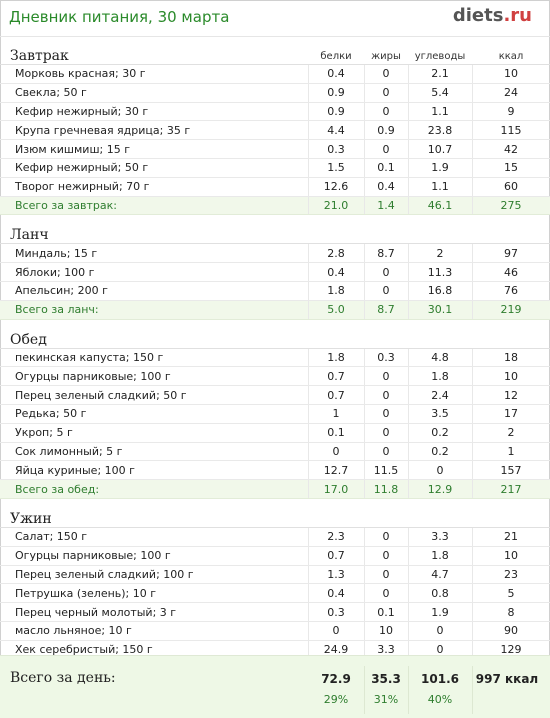 Image resolution: width=550 pixels, height=718 pixels. Describe the element at coordinates (511, 56) in the screenshot. I see `column-header-kcal: ккал` at that location.